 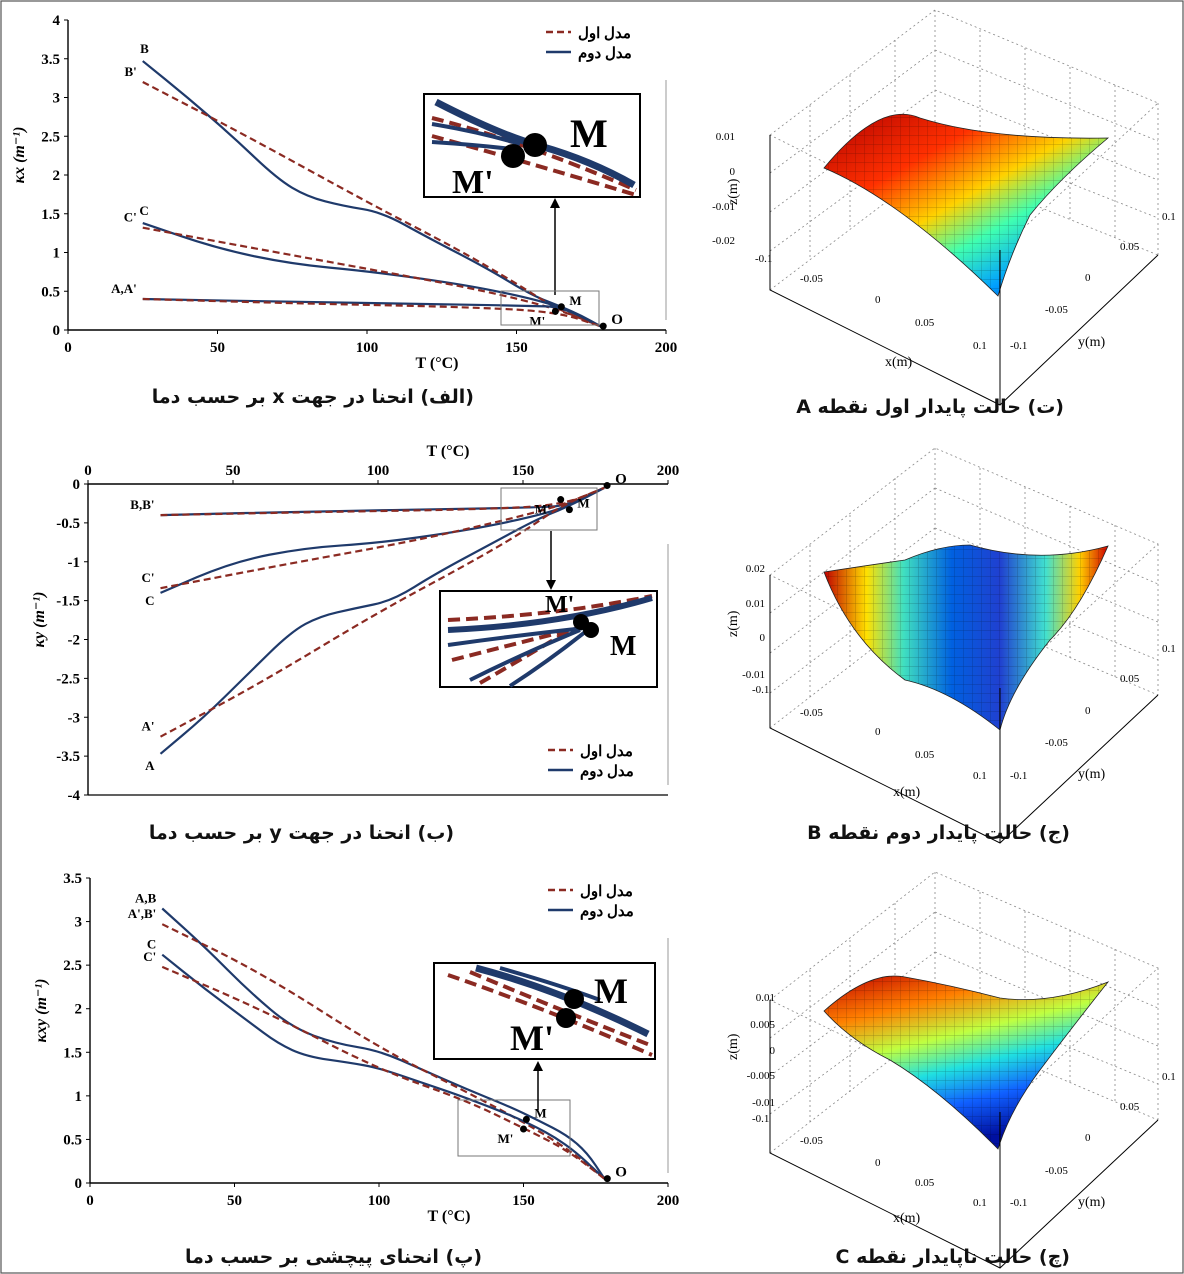 What do you see at coordinates (1130, 679) in the screenshot?
I see `surfB-ytick-3: 0.05` at bounding box center [1130, 679].